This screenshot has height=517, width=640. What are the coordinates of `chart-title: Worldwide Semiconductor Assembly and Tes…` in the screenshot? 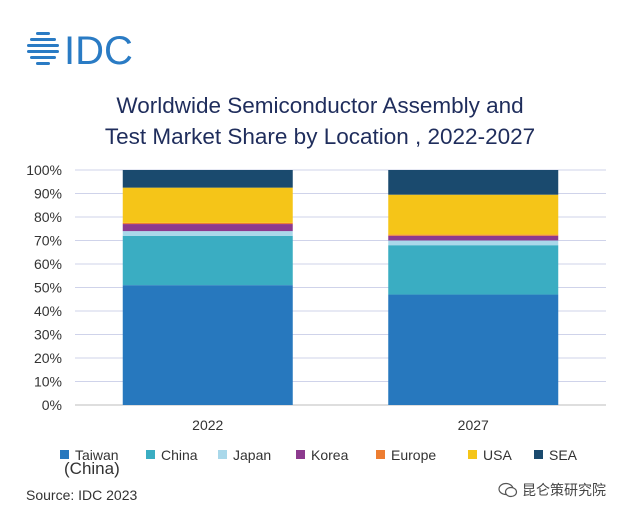 It's located at (320, 121).